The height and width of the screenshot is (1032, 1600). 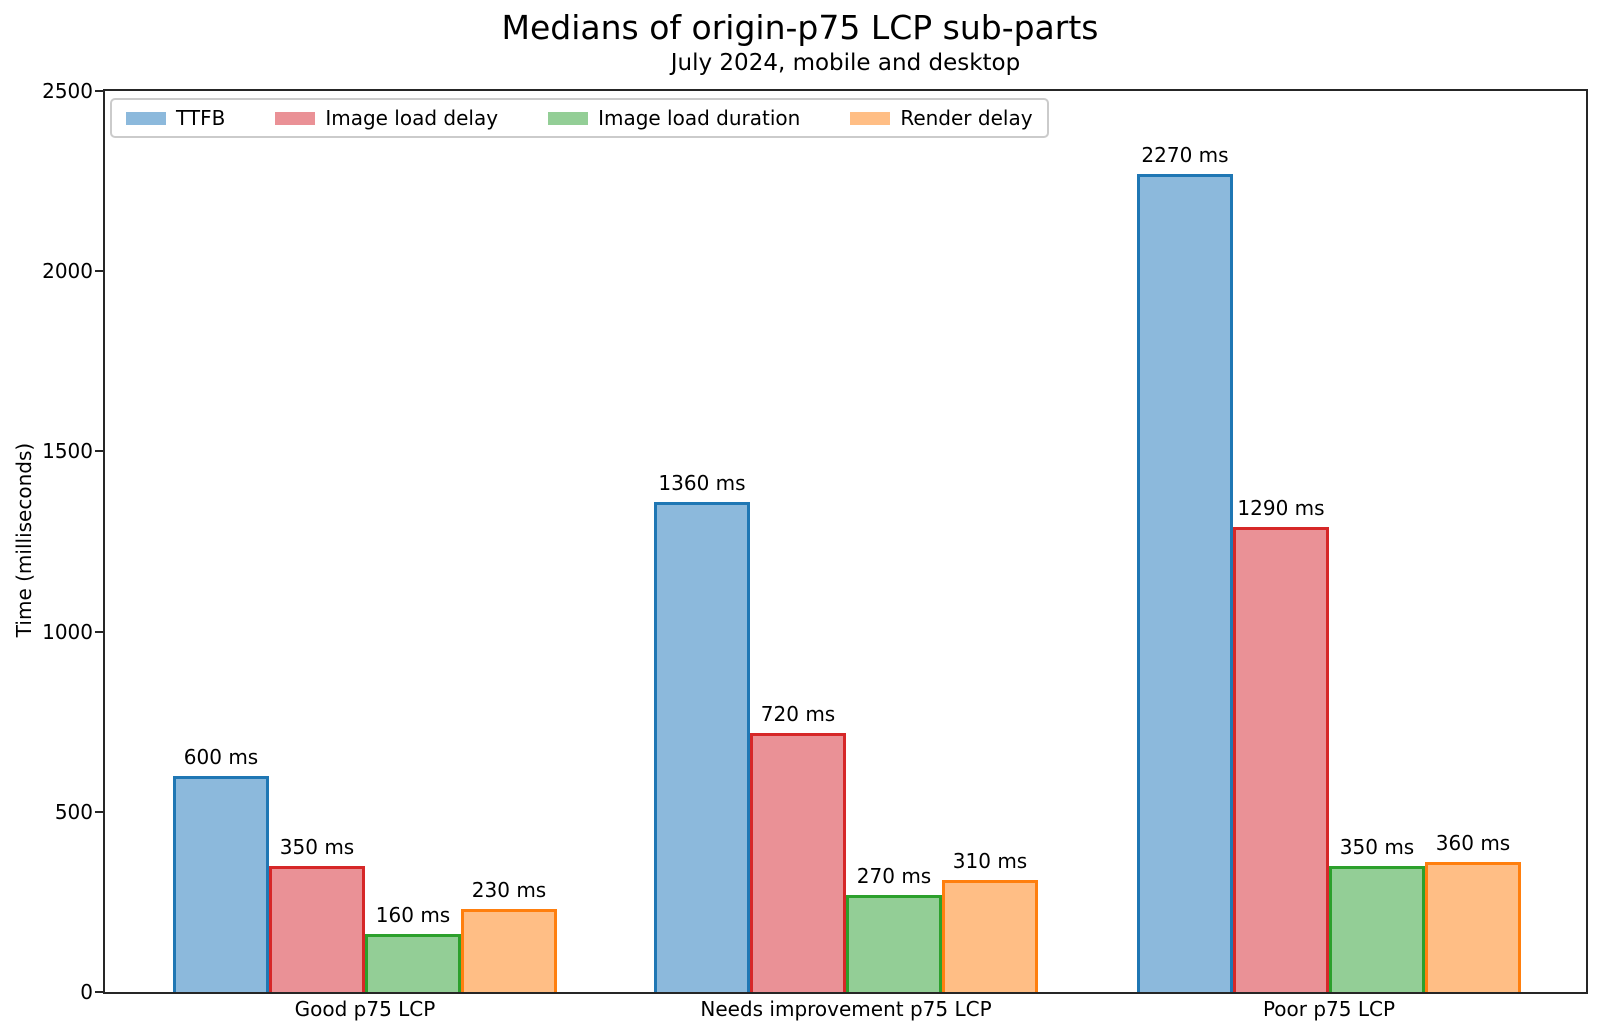 I want to click on legend-item-render-delay: Render delay, so click(x=941, y=118).